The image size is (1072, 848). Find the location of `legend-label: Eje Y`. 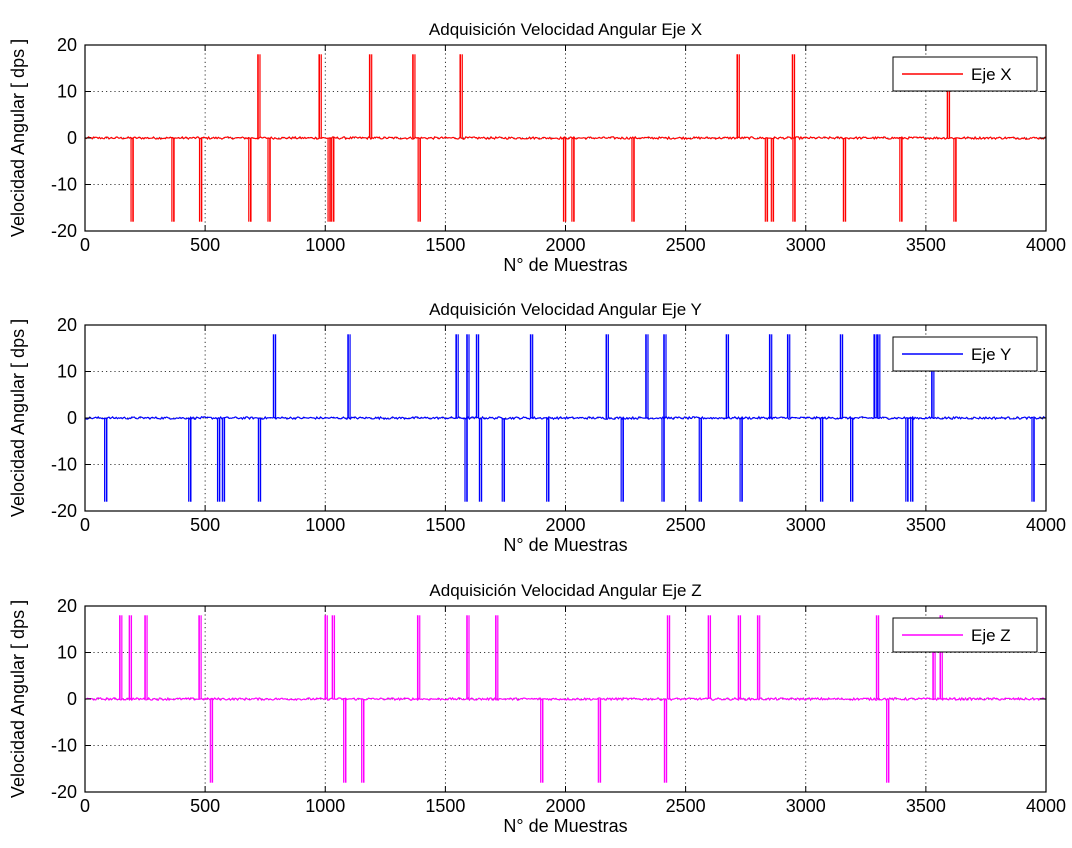

legend-label: Eje Y is located at coordinates (991, 354).